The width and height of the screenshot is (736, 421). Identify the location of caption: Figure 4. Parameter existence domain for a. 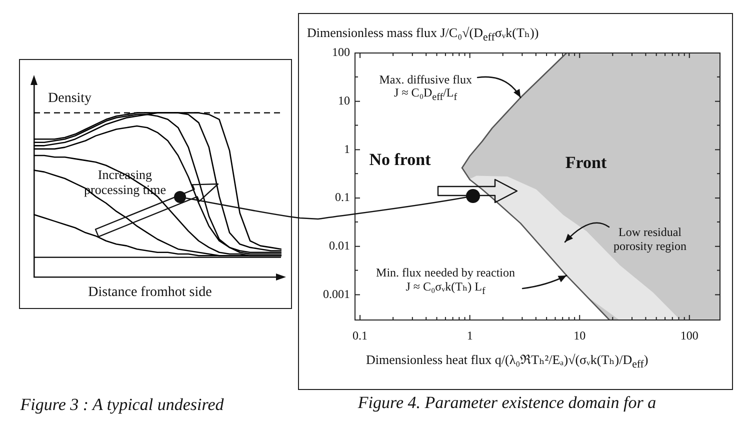
(507, 403).